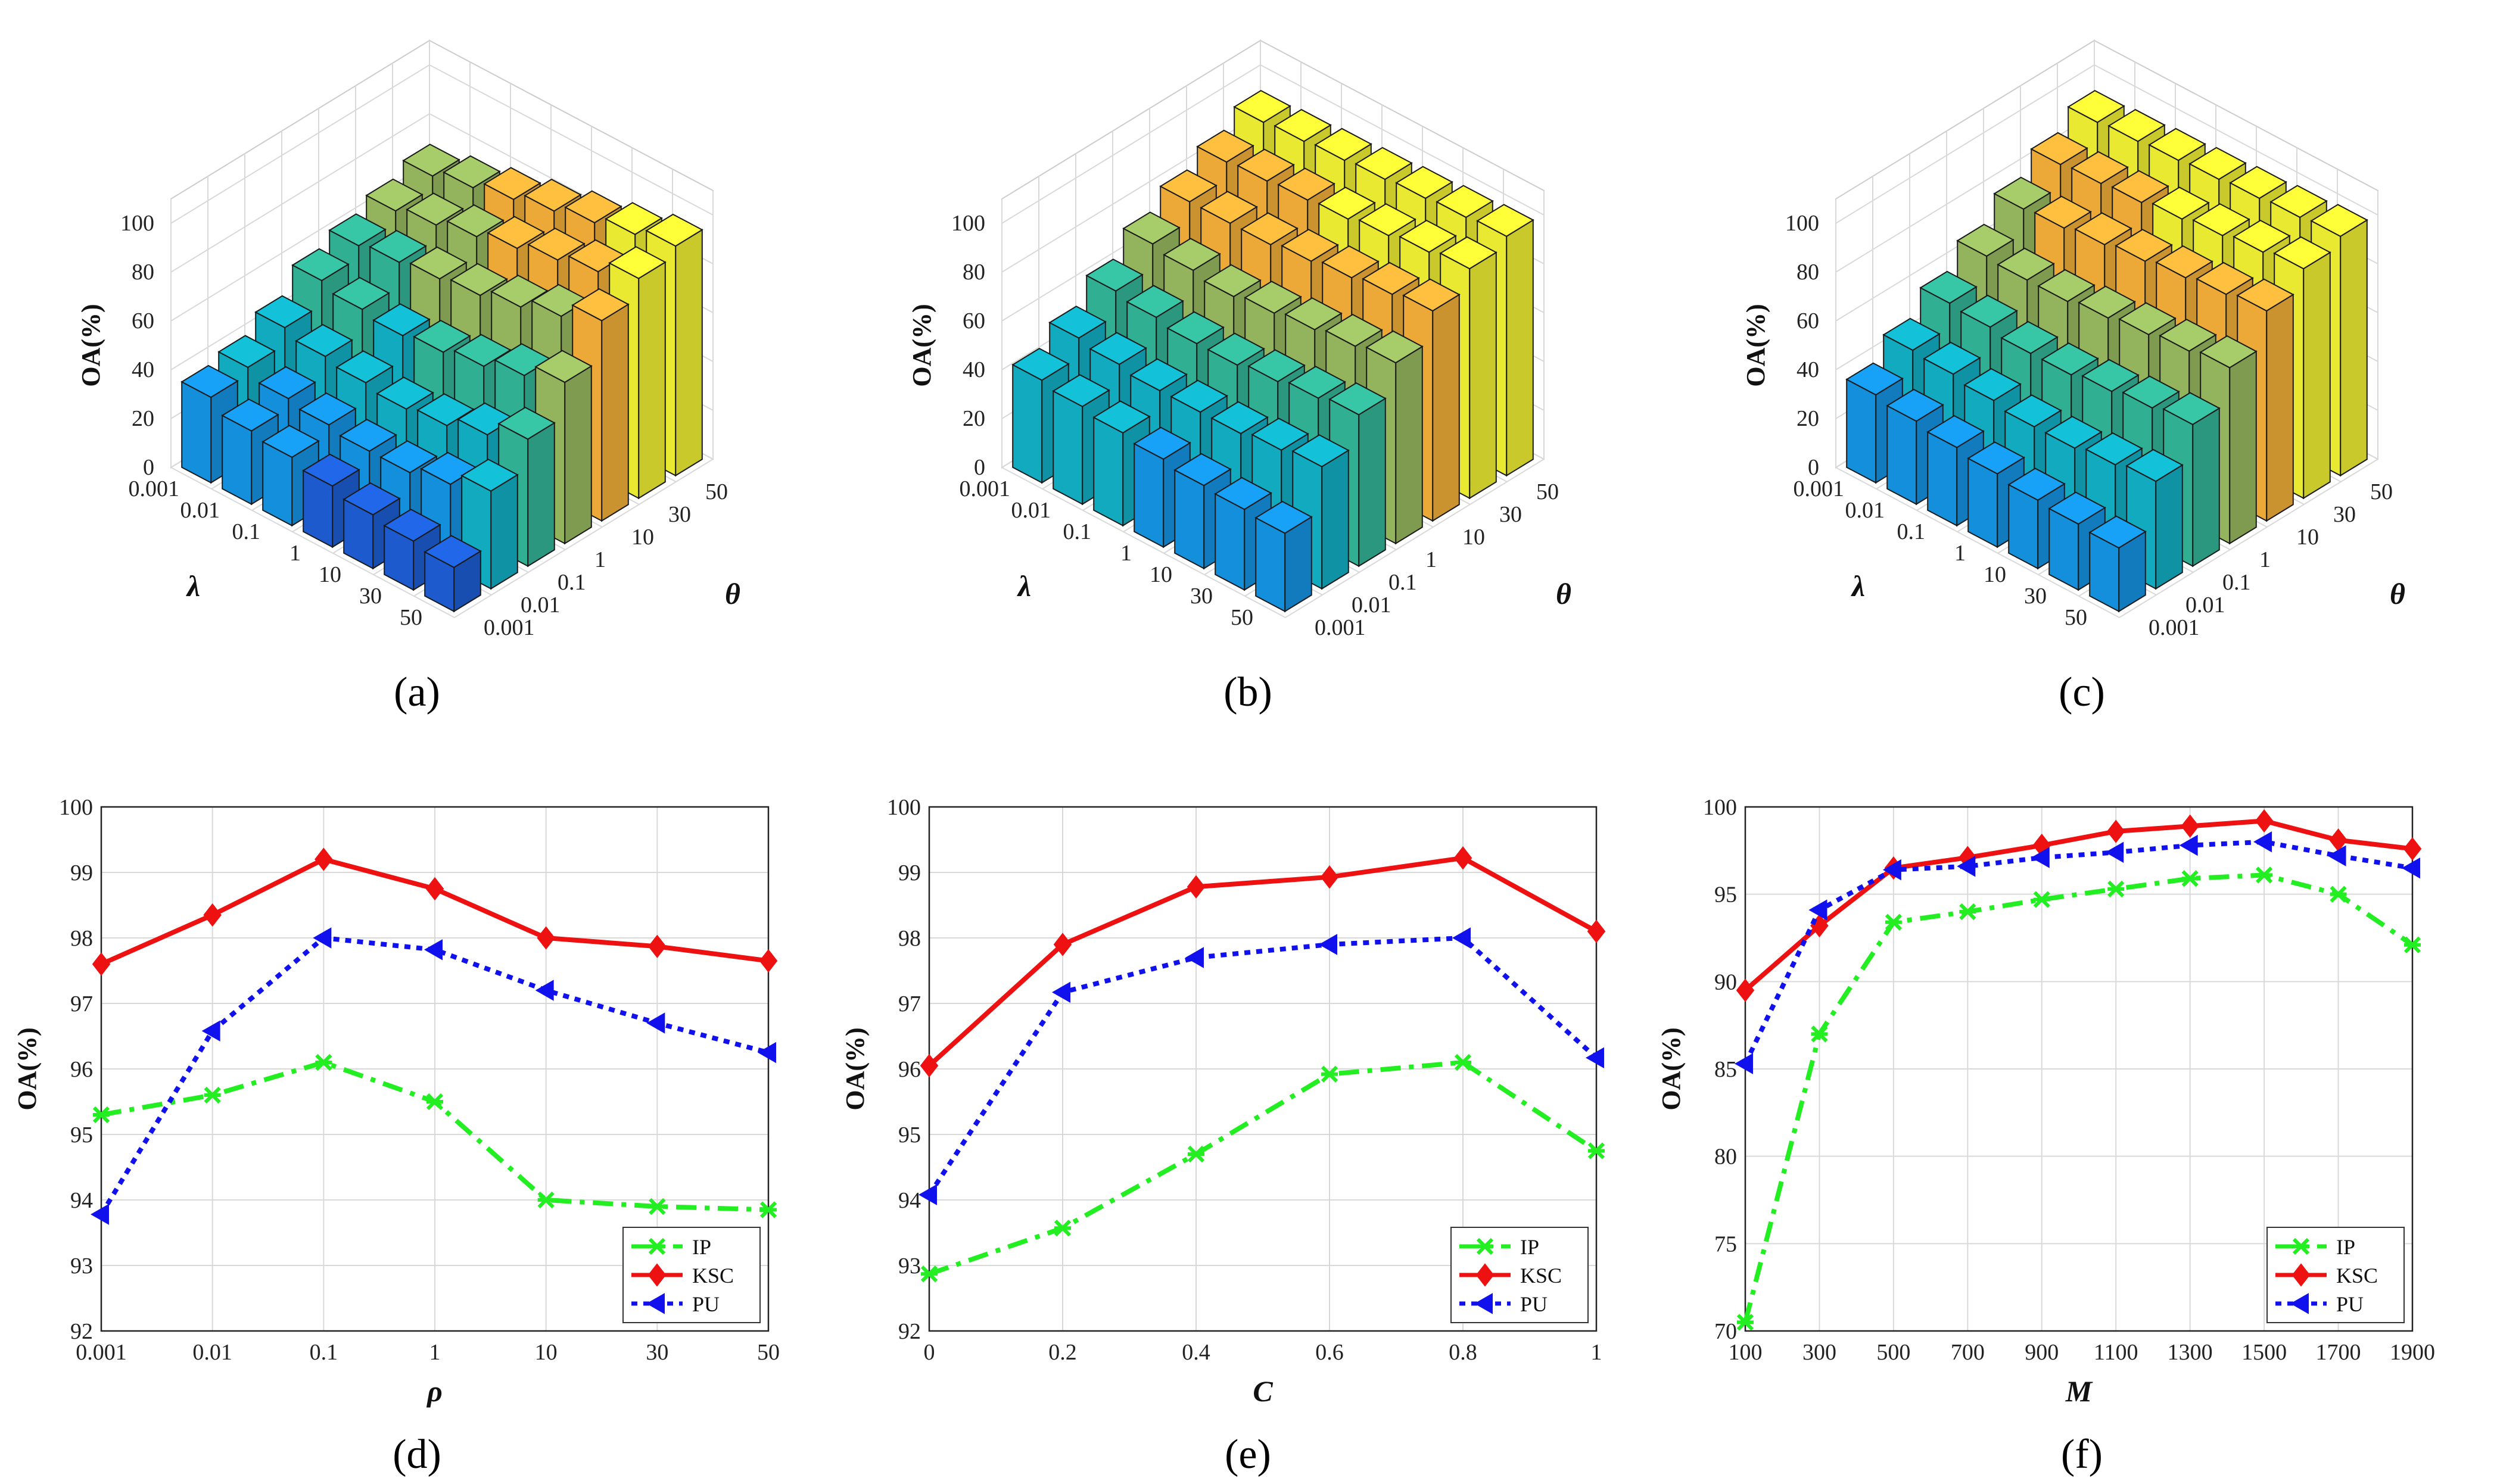 The height and width of the screenshot is (1484, 2497). Describe the element at coordinates (909, 1005) in the screenshot. I see `y-tick-label: 97` at that location.